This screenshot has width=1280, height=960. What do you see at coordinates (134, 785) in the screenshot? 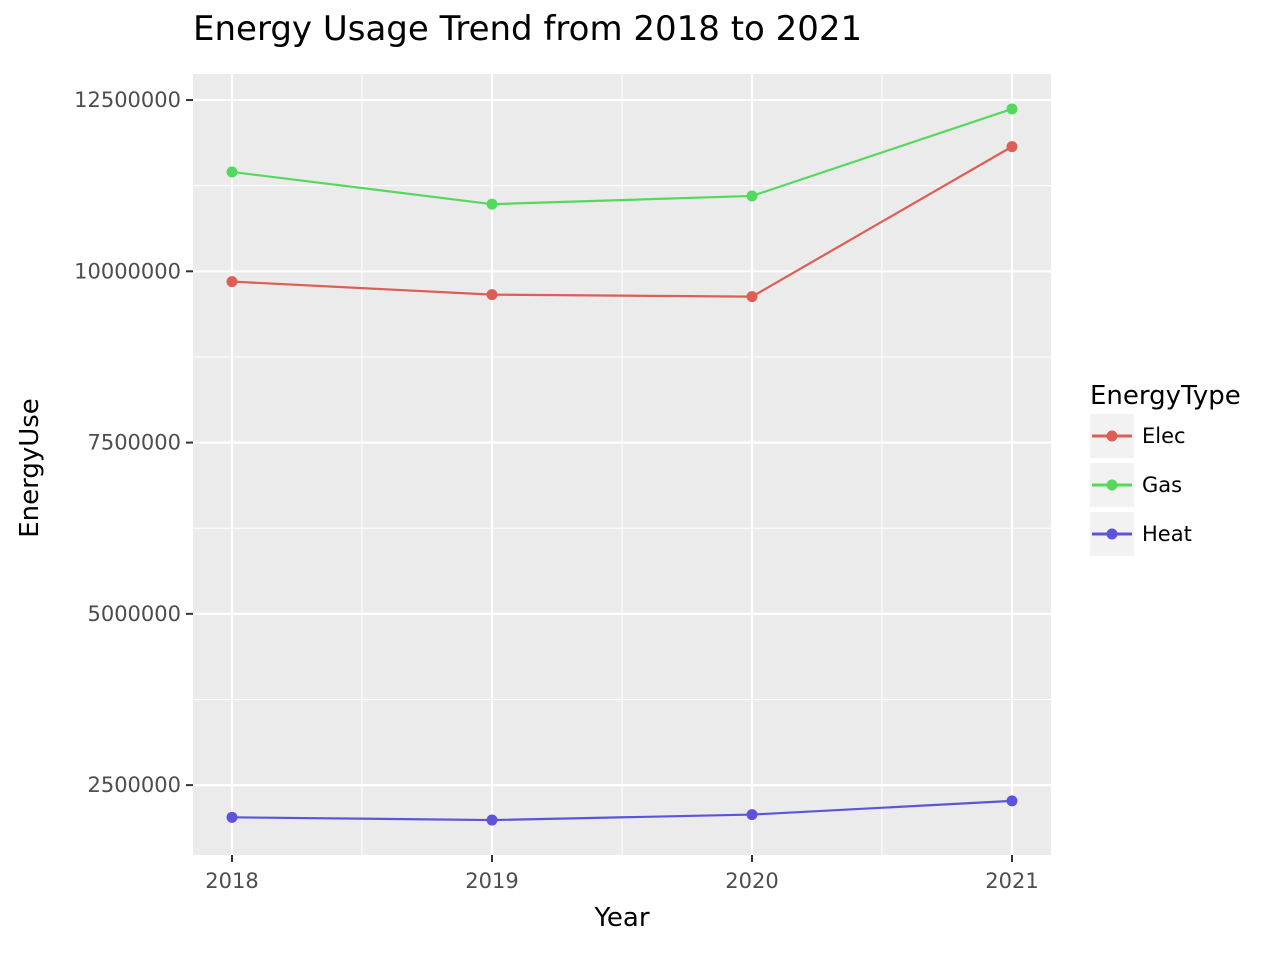
I see `y-tick-label: 2500000` at bounding box center [134, 785].